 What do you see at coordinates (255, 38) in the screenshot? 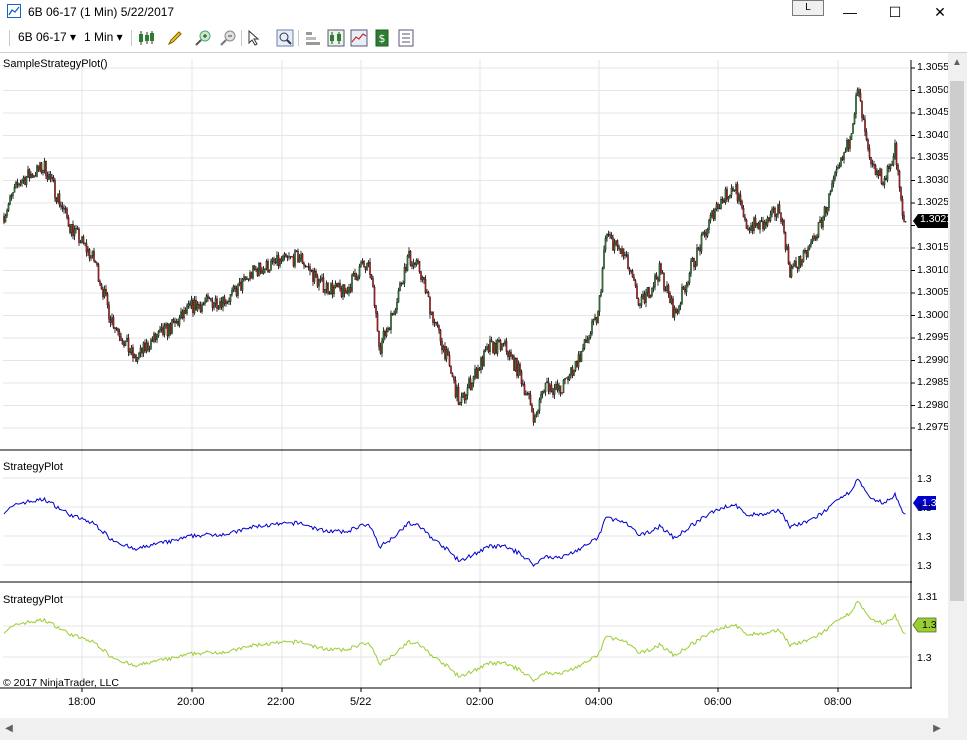
I see `pointer-icon` at bounding box center [255, 38].